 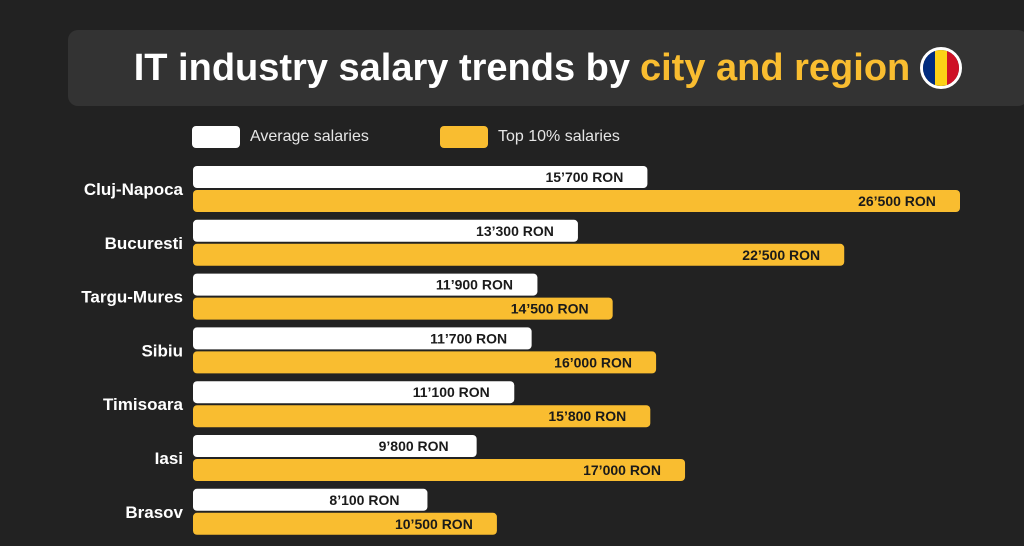 What do you see at coordinates (439, 470) in the screenshot?
I see `top10-bar-iasi` at bounding box center [439, 470].